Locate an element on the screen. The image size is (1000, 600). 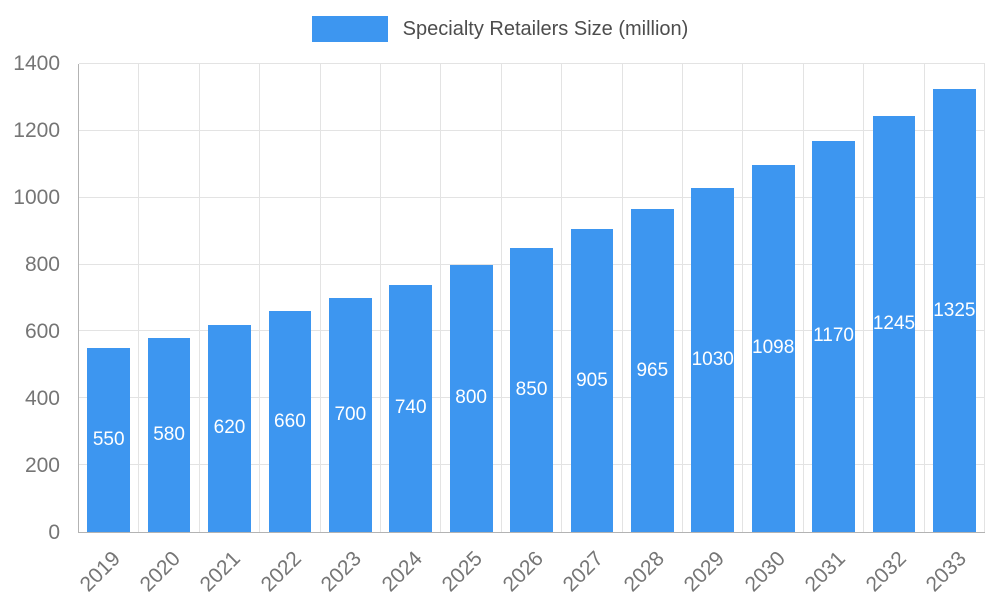
bar-value-label: 620 is located at coordinates (229, 428).